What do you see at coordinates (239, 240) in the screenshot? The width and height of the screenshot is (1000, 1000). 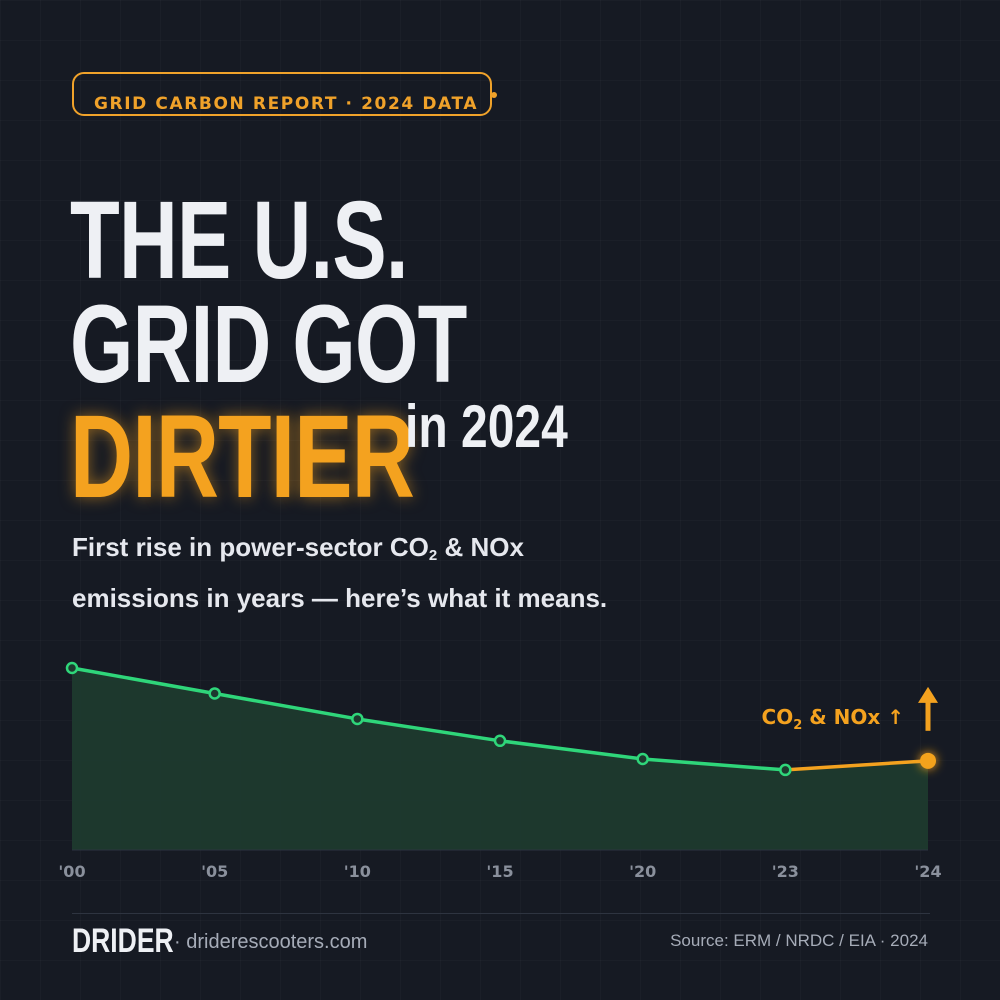 I see `headline-line-1: THE U.S.` at bounding box center [239, 240].